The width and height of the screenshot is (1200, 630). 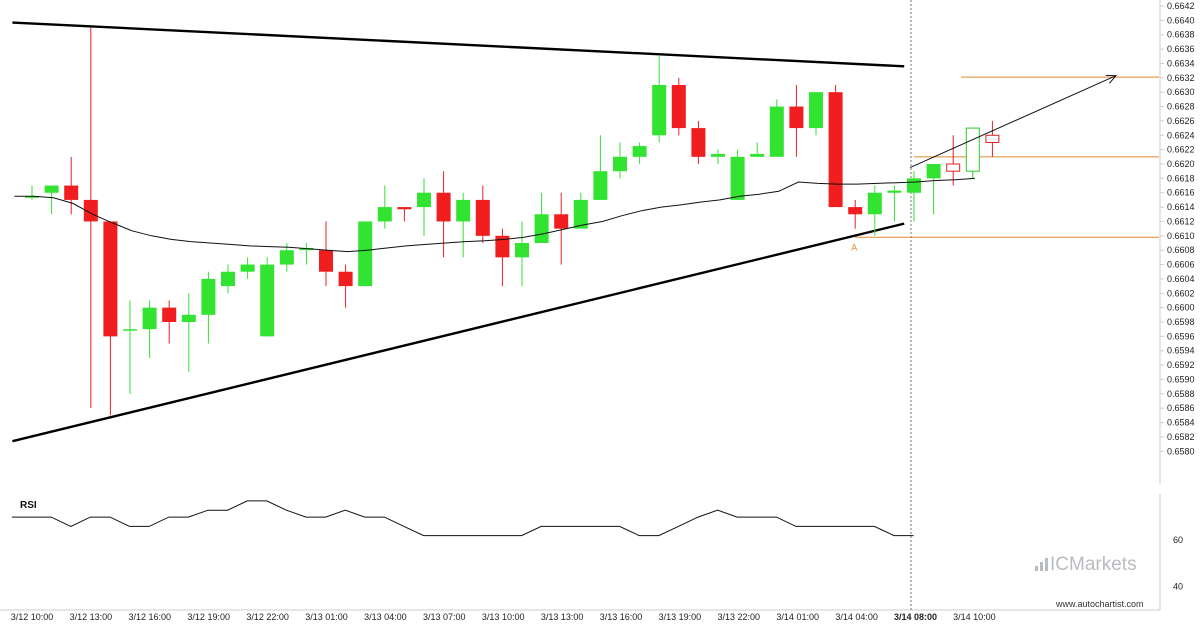 What do you see at coordinates (1181, 178) in the screenshot?
I see `price-tick-label: 0.6618` at bounding box center [1181, 178].